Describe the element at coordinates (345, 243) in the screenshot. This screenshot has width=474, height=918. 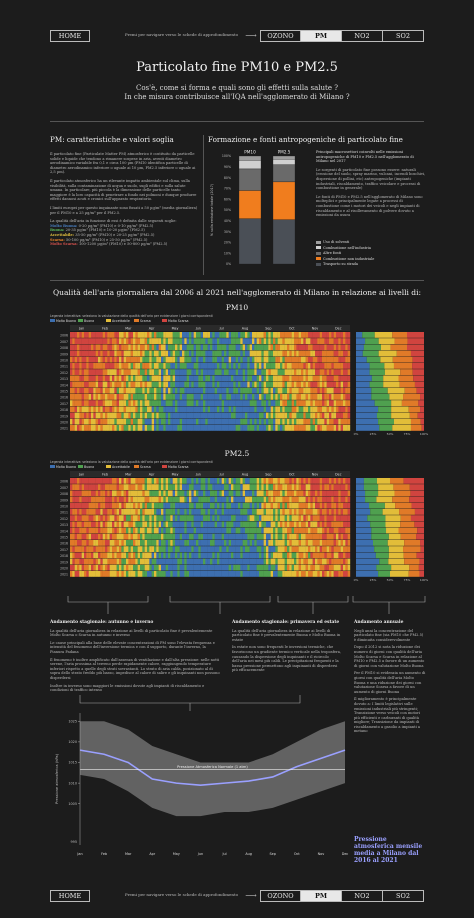
I see `legend-item: Uso di solventi` at that location.